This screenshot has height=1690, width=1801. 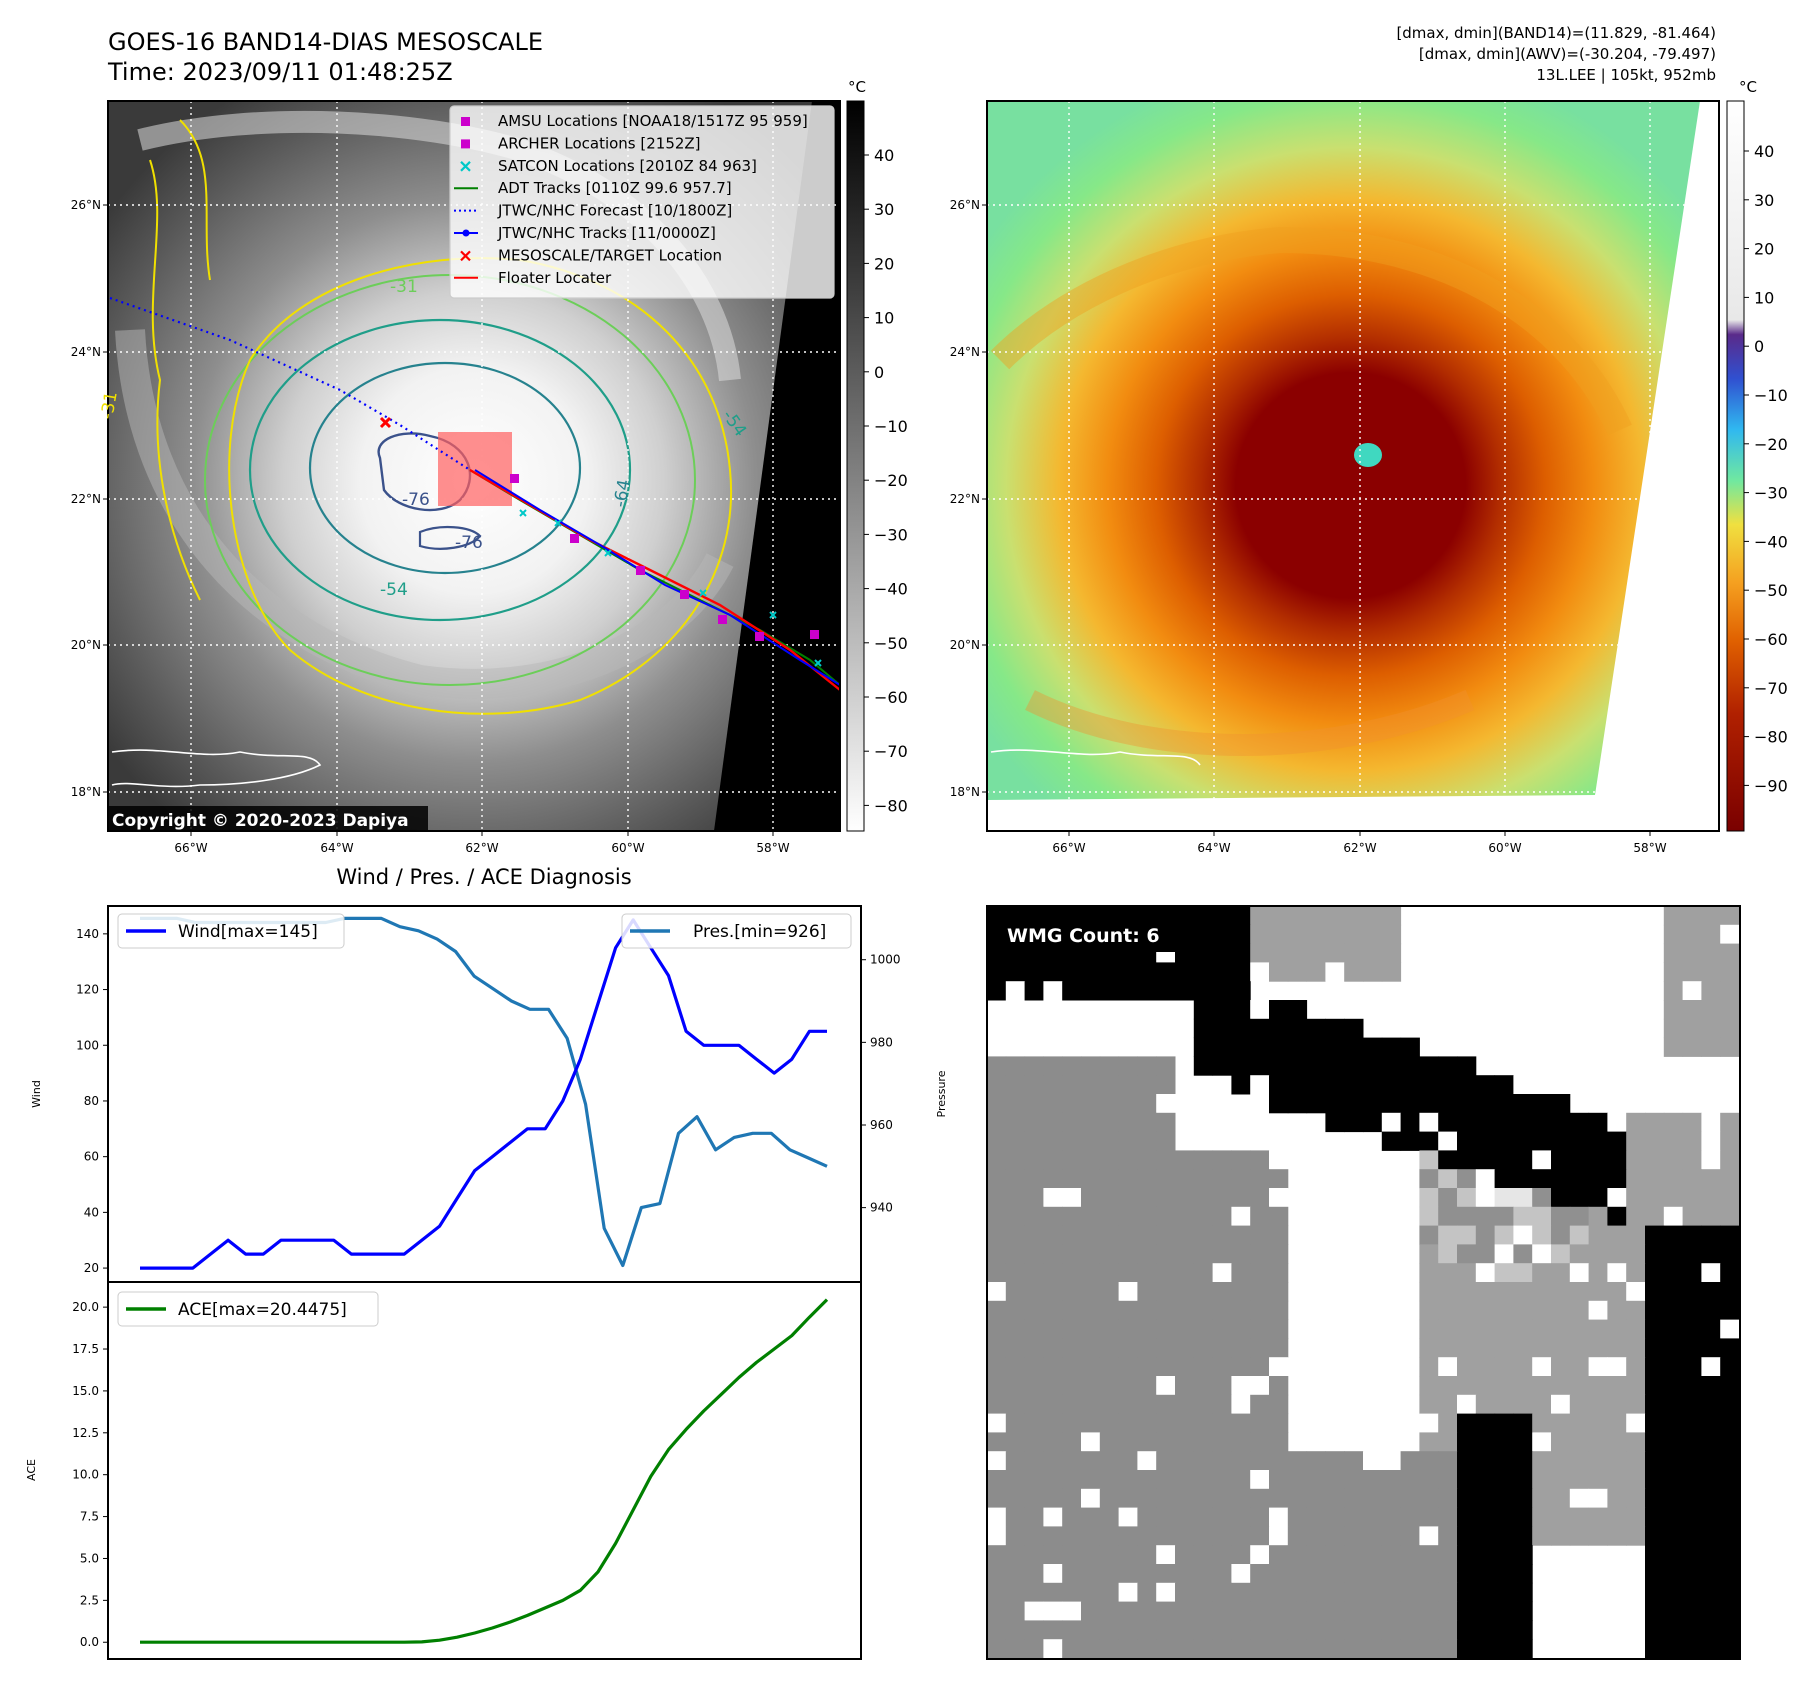 What do you see at coordinates (593, 211) in the screenshot?
I see `legend-entry: JTWC/NHC Forecast [10/1800Z]` at bounding box center [593, 211].